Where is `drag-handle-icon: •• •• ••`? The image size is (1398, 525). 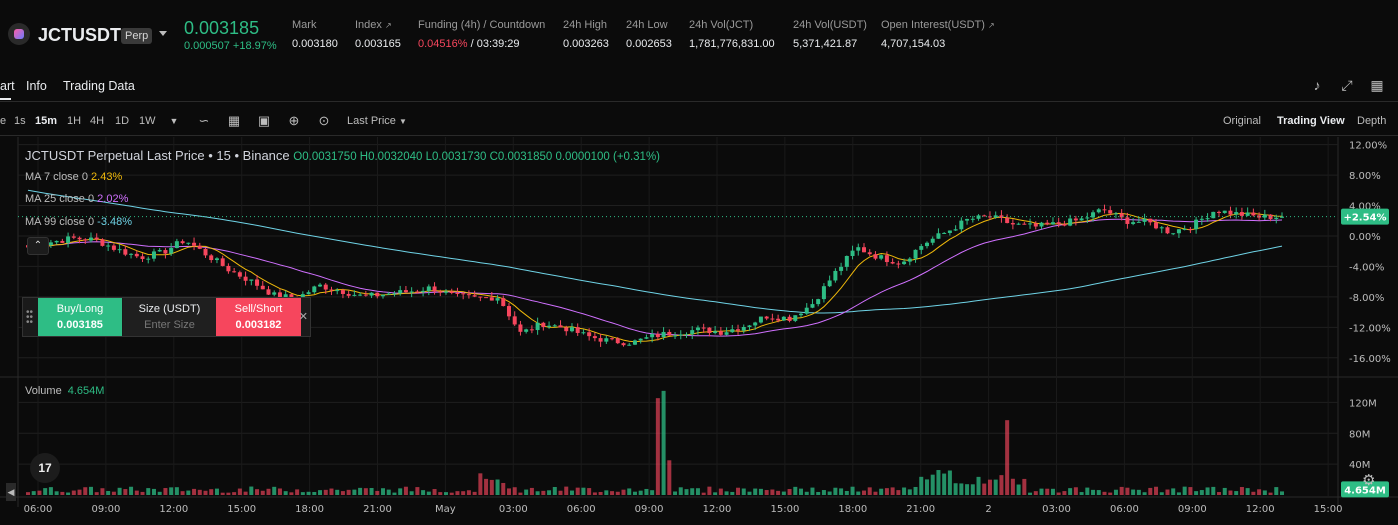 drag-handle-icon: •• •• •• is located at coordinates (30, 317).